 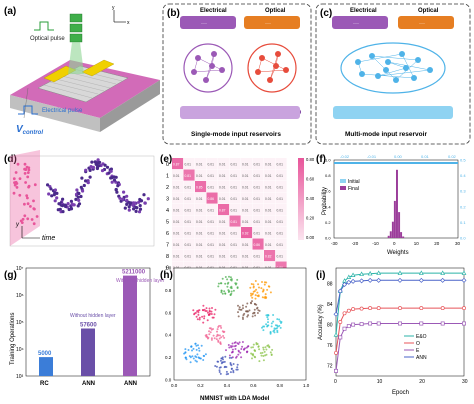 What do you see at coordinates (236, 134) in the screenshot?
I see `caption-b: Single-mode input reservoirs` at bounding box center [236, 134].